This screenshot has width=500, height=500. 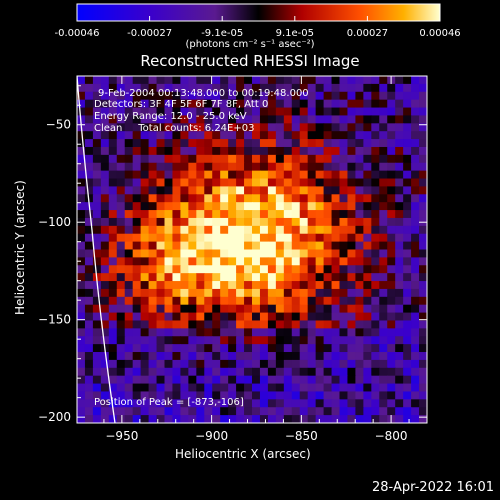 What do you see at coordinates (433, 487) in the screenshot?
I see `footer-date: 28-Apr-2022 16:01` at bounding box center [433, 487].